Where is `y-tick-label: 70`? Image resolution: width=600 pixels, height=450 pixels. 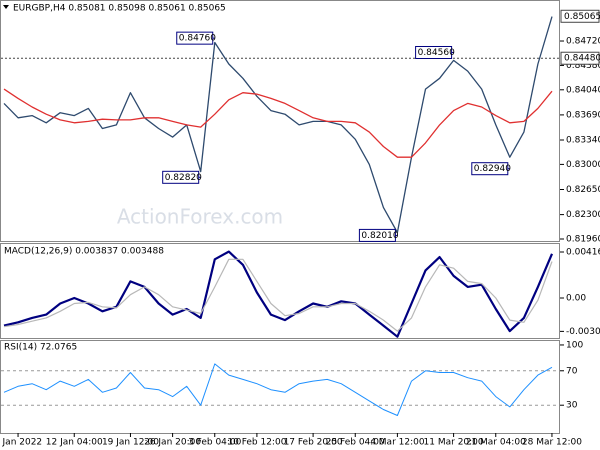
y-tick-label: 70 is located at coordinates (572, 371).